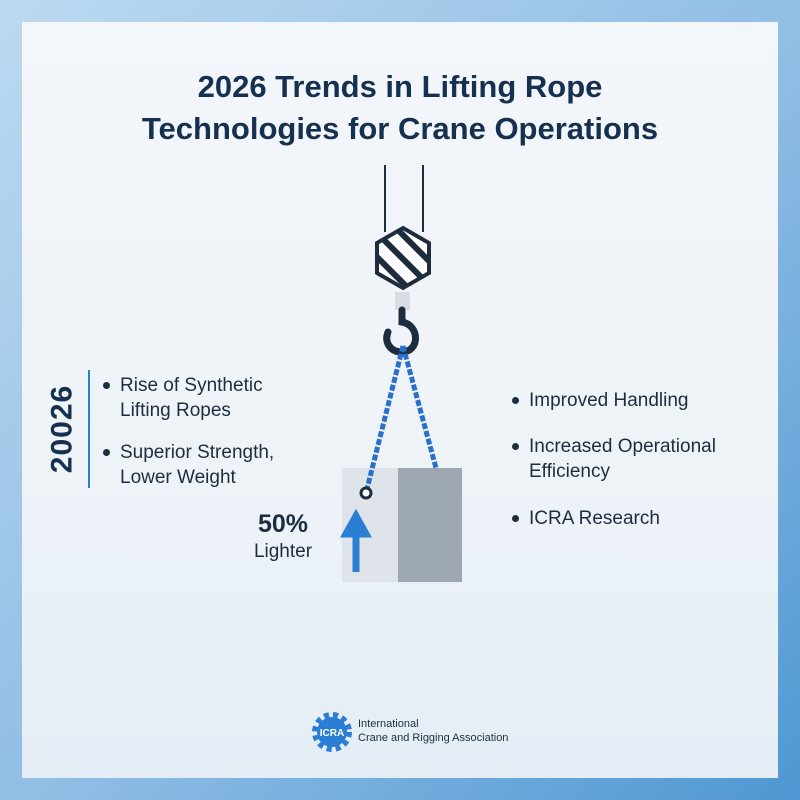 Image resolution: width=800 pixels, height=800 pixels. Describe the element at coordinates (401, 331) in the screenshot. I see `hook` at that location.